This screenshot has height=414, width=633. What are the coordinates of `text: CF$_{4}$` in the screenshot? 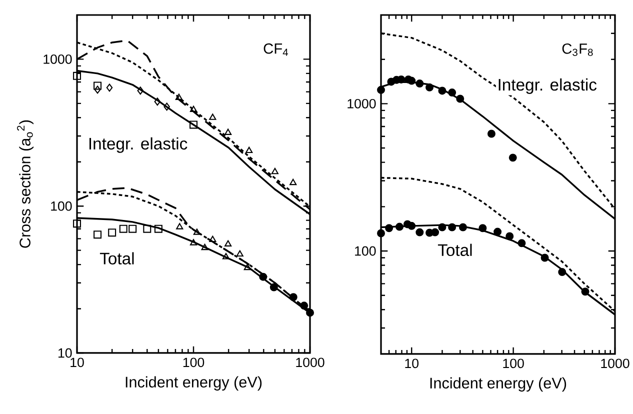 It's located at (276, 49).